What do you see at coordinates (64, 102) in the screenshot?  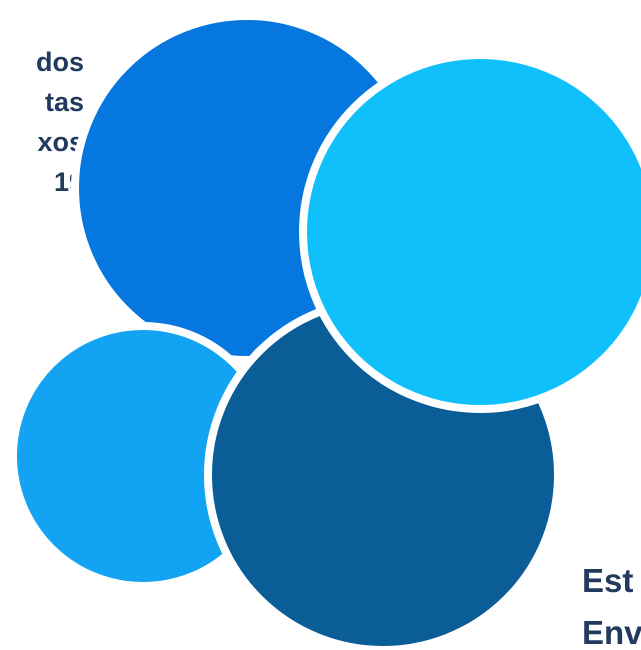 I see `left-text-line-2: tas` at bounding box center [64, 102].